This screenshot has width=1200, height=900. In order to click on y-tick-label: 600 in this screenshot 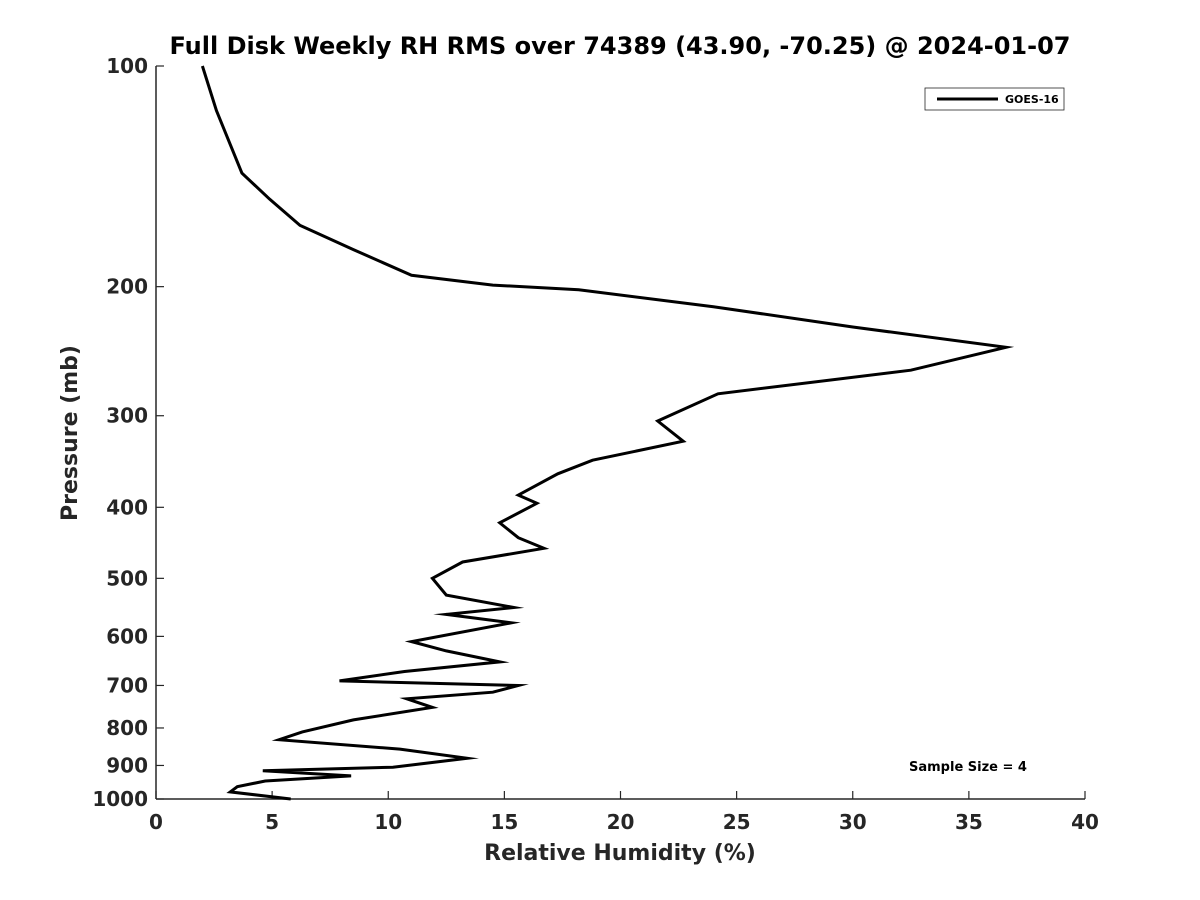, I will do `click(127, 636)`.